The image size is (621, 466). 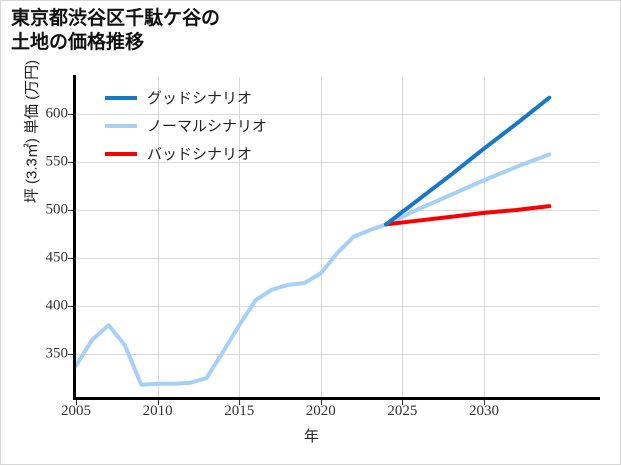 I want to click on legend-label-good-scenario: グッドシナリオ, so click(x=200, y=98).